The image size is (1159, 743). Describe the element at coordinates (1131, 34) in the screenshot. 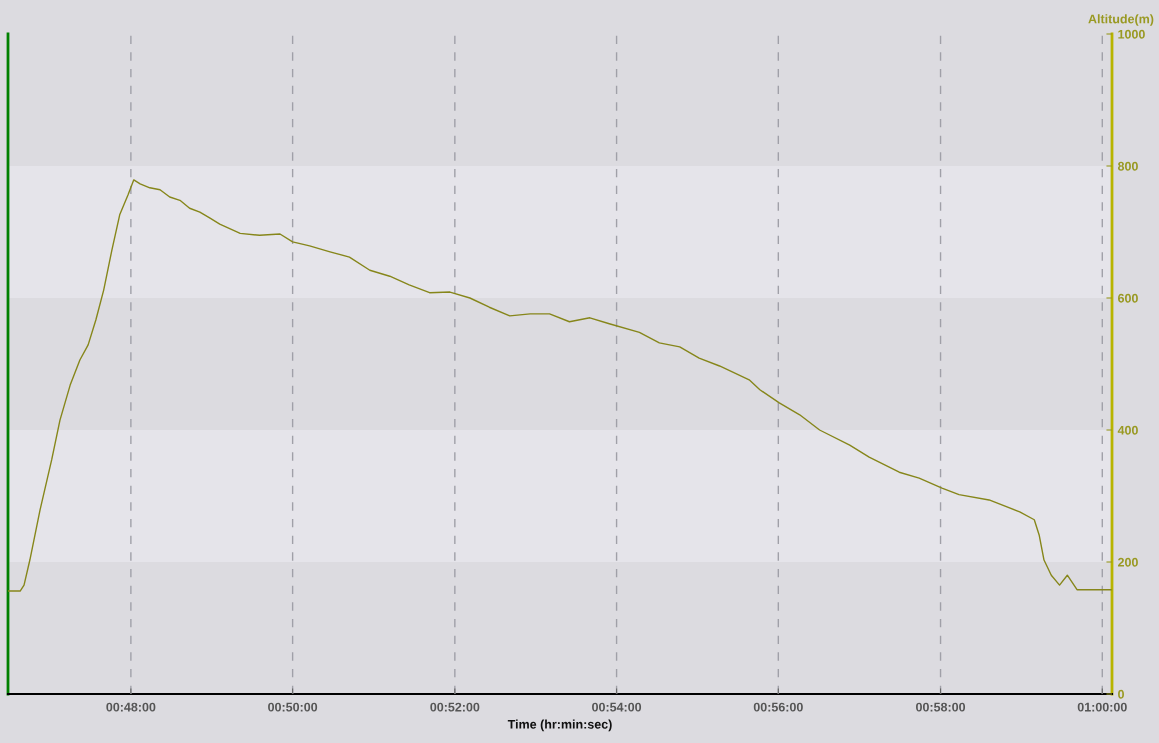

I see `y-tick-label: 1000` at that location.